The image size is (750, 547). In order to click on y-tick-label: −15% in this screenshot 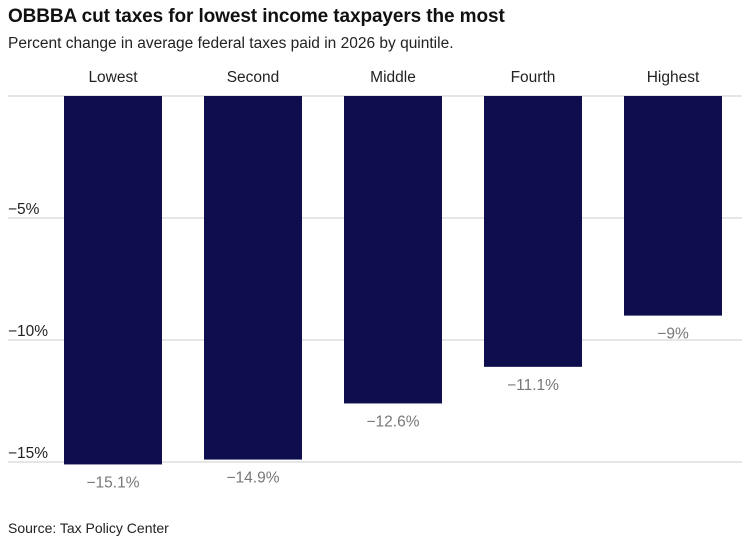, I will do `click(28, 453)`.